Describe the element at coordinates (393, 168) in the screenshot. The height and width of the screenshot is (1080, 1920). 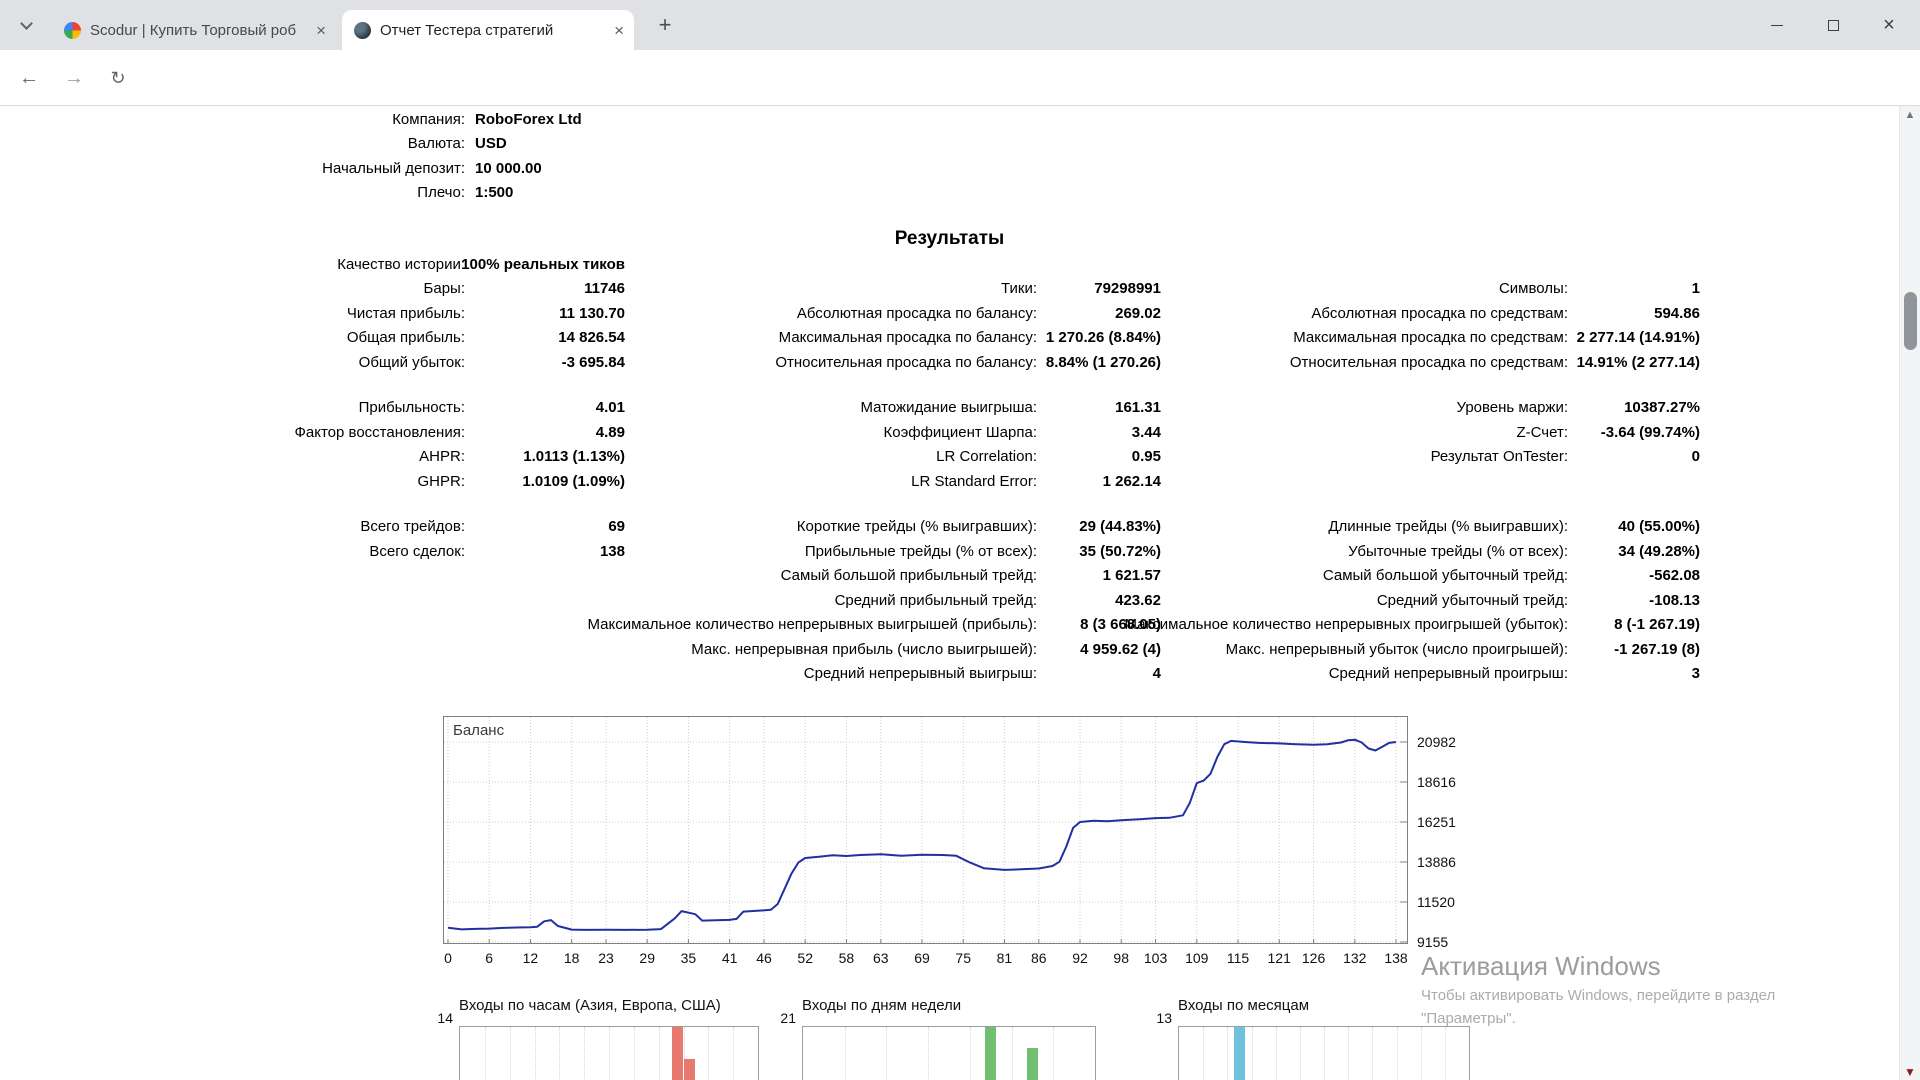
I see `field-label-text: Начальный депозит:` at that location.